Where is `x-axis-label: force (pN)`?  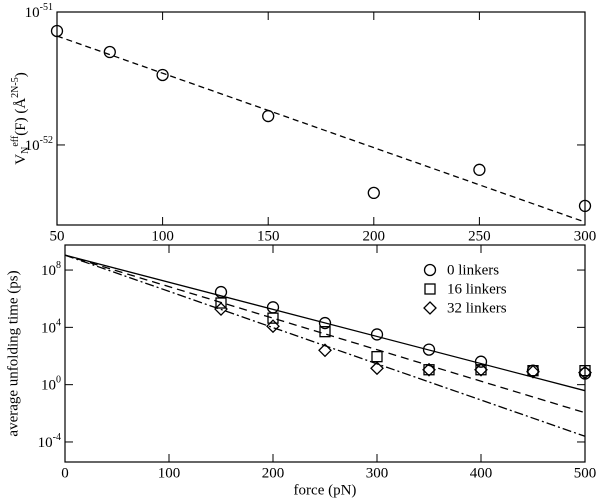
x-axis-label: force (pN) is located at coordinates (325, 490).